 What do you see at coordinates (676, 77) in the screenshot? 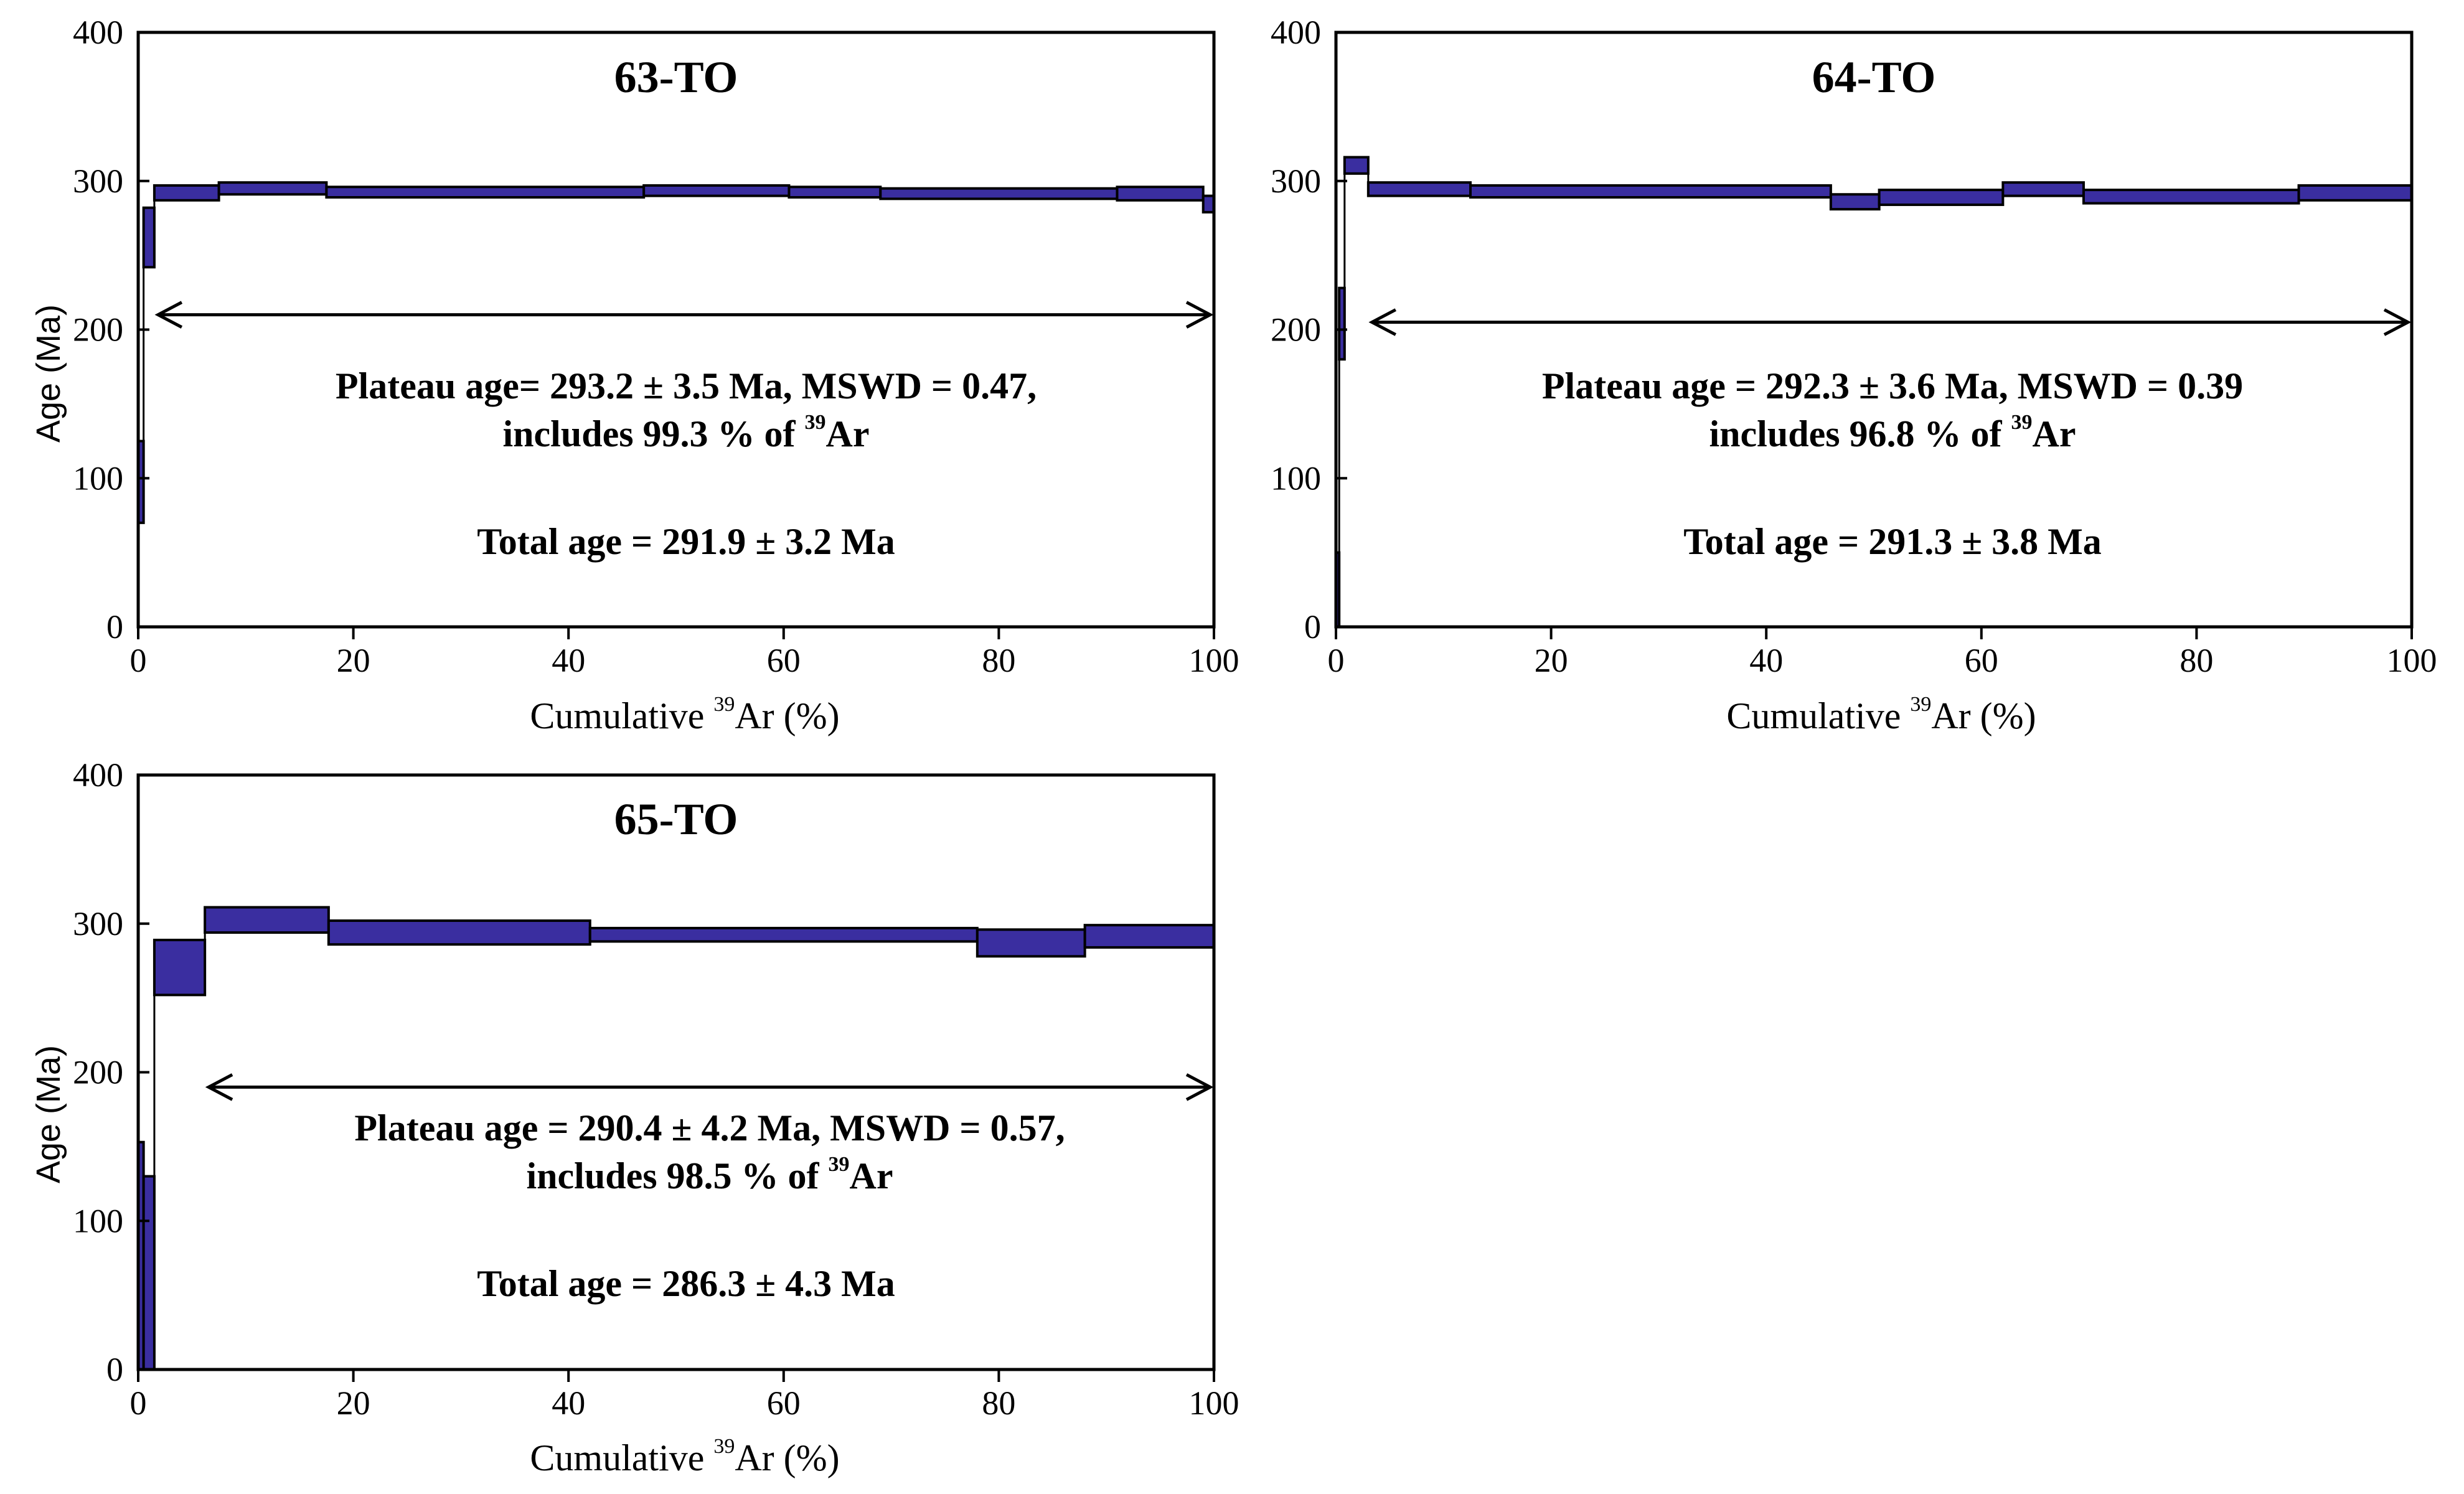
I see `chart-title: 63-TO` at bounding box center [676, 77].